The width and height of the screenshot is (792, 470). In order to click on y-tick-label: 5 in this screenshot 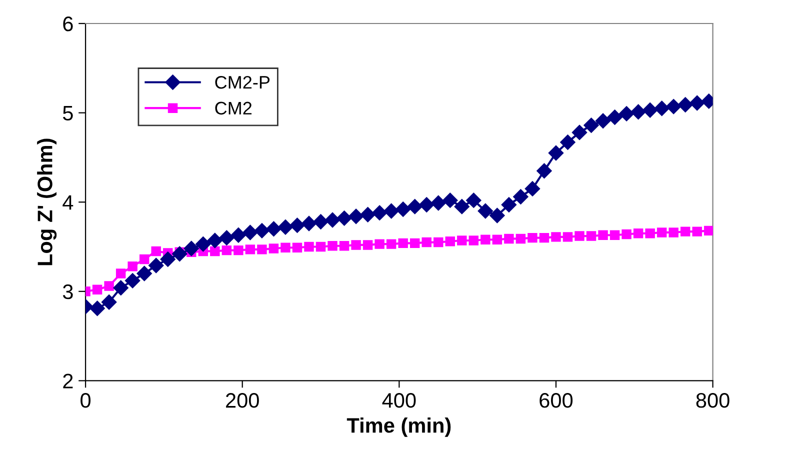, I will do `click(67, 113)`.